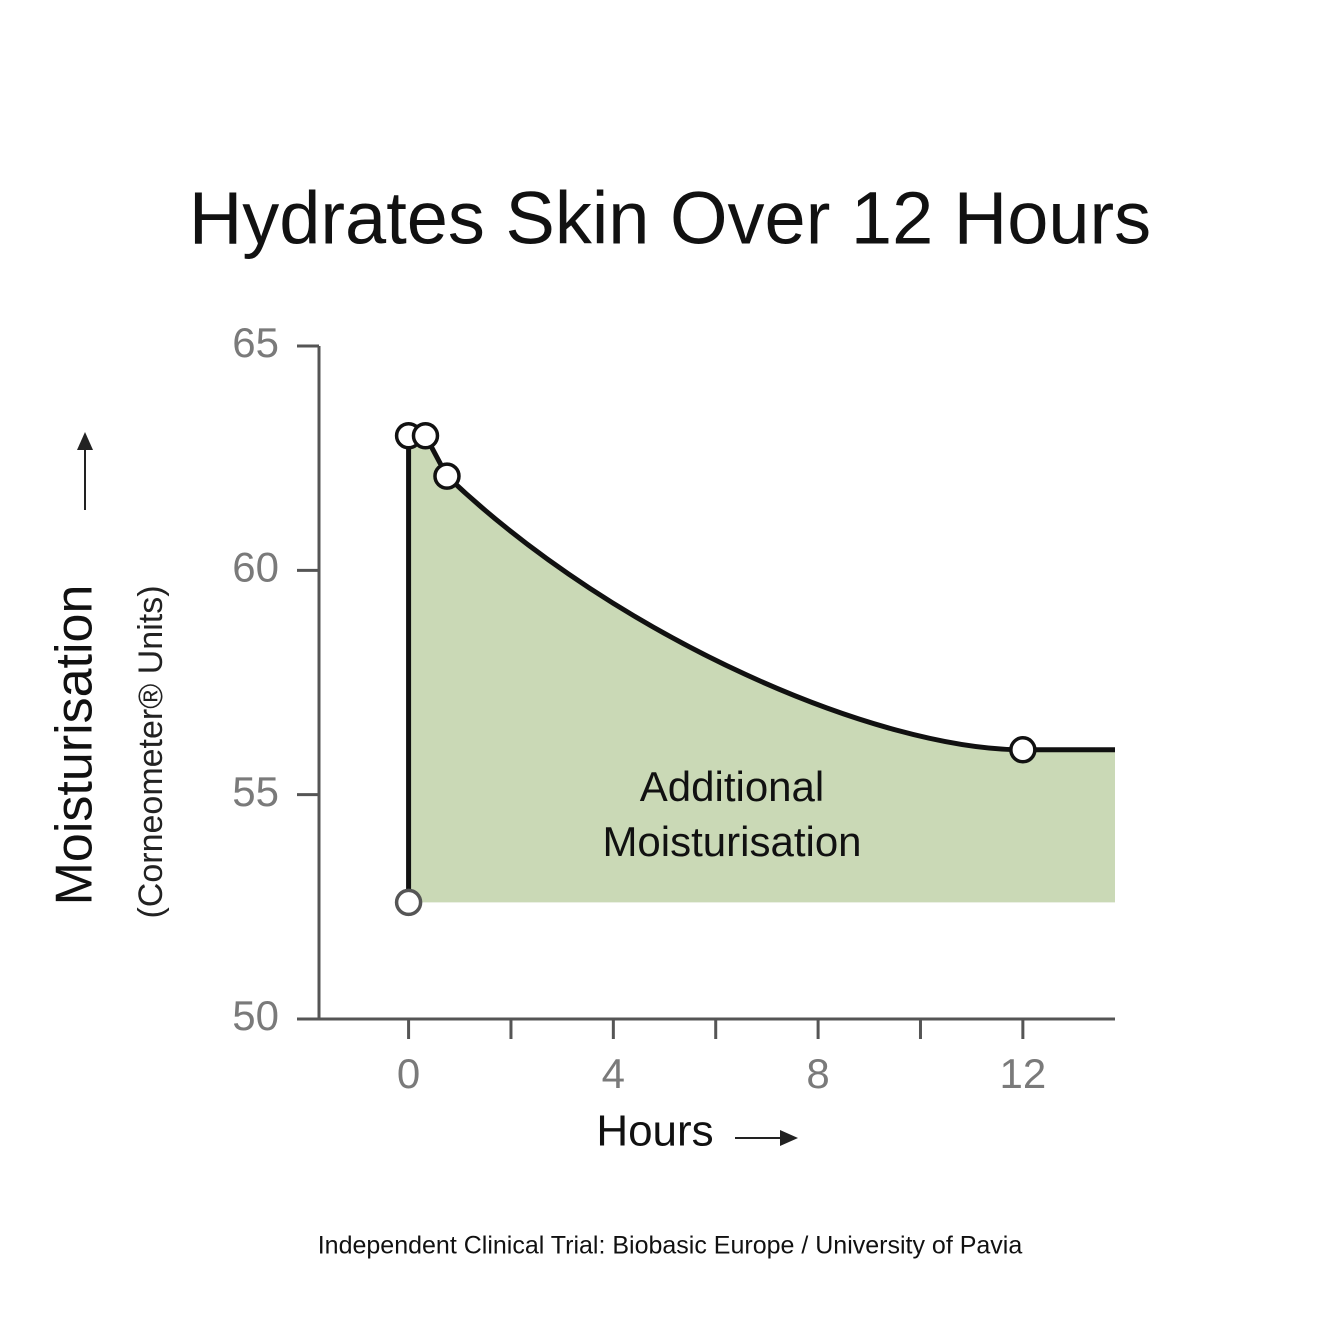 This screenshot has height=1340, width=1340. What do you see at coordinates (75, 745) in the screenshot?
I see `y-axis-label: Moisturisation` at bounding box center [75, 745].